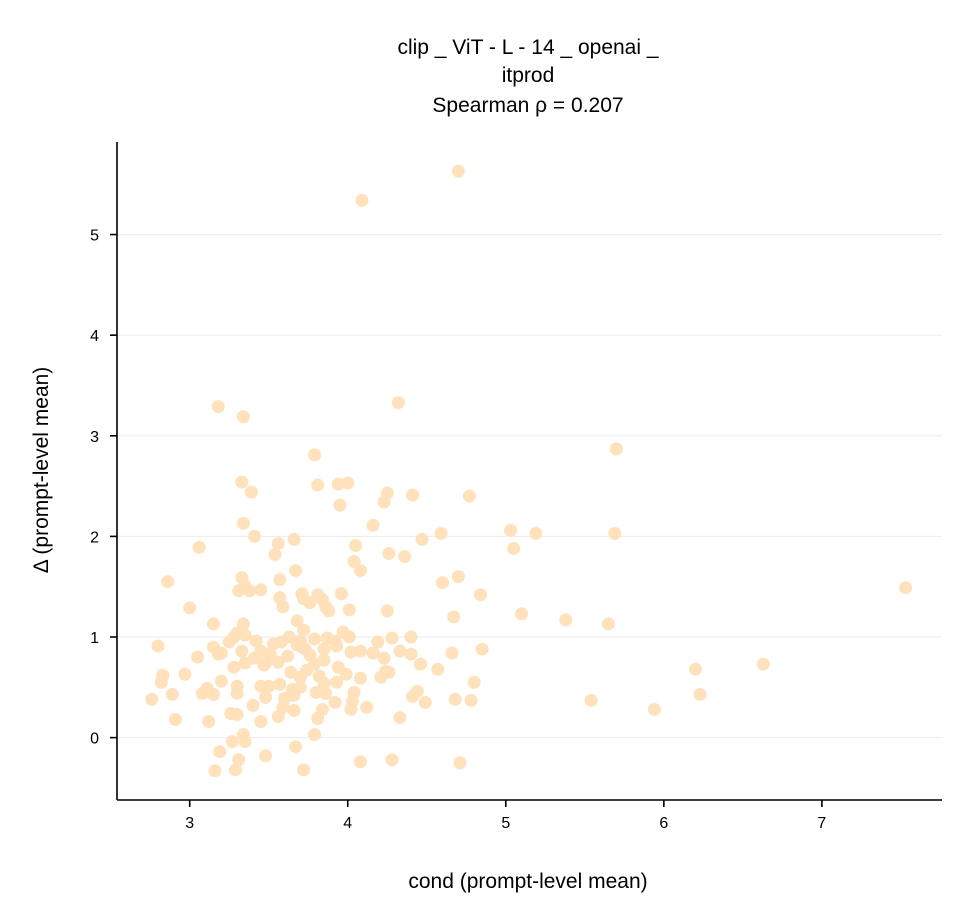  What do you see at coordinates (94, 739) in the screenshot?
I see `y-tick-label: 0` at bounding box center [94, 739].